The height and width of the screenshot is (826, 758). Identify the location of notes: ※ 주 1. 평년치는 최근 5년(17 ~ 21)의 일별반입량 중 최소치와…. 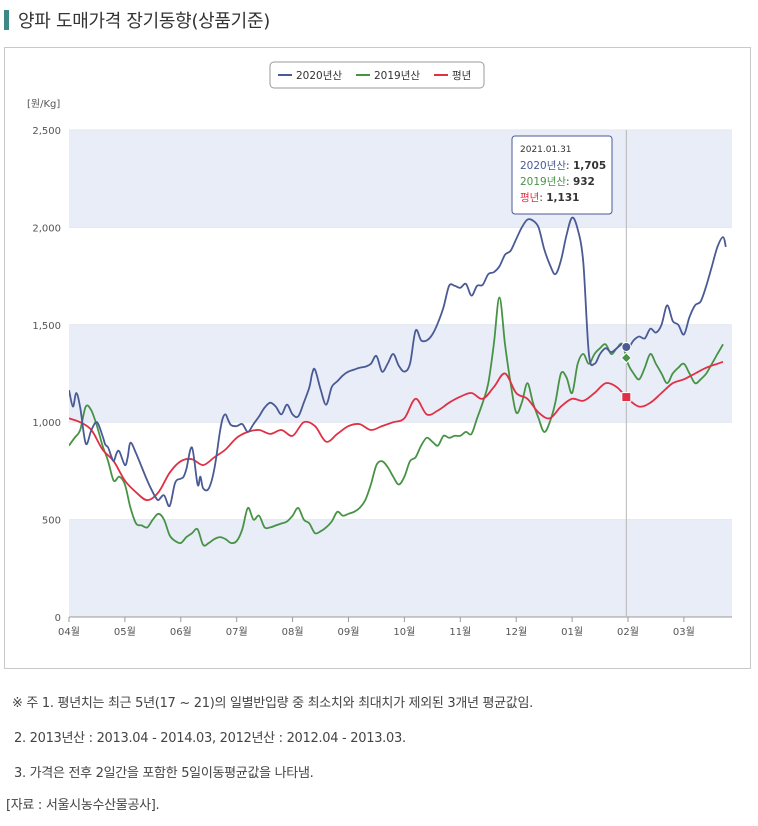
(272, 744).